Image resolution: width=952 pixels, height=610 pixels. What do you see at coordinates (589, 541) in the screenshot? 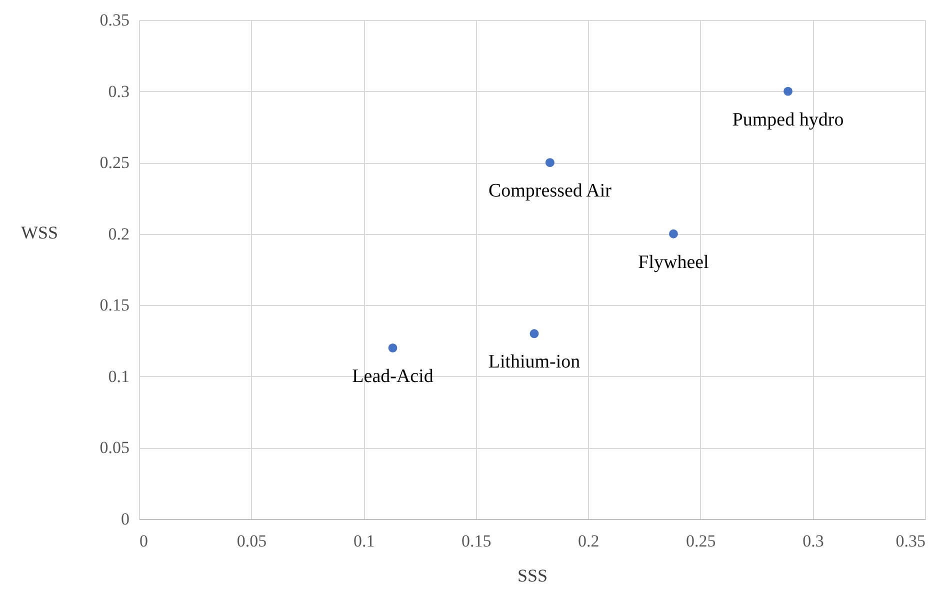
I see `x-tick-label: 0.2` at bounding box center [589, 541].